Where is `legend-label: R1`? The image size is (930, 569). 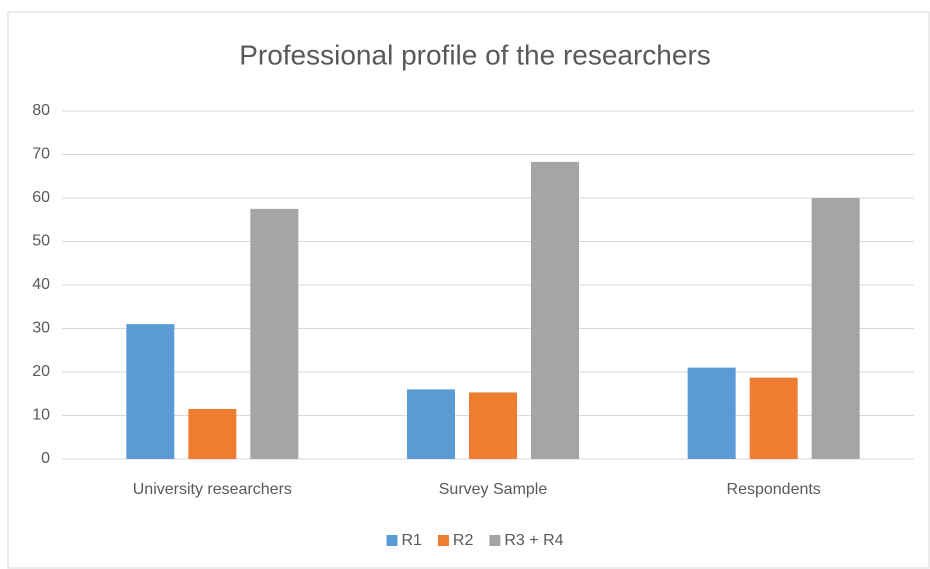 legend-label: R1 is located at coordinates (411, 540).